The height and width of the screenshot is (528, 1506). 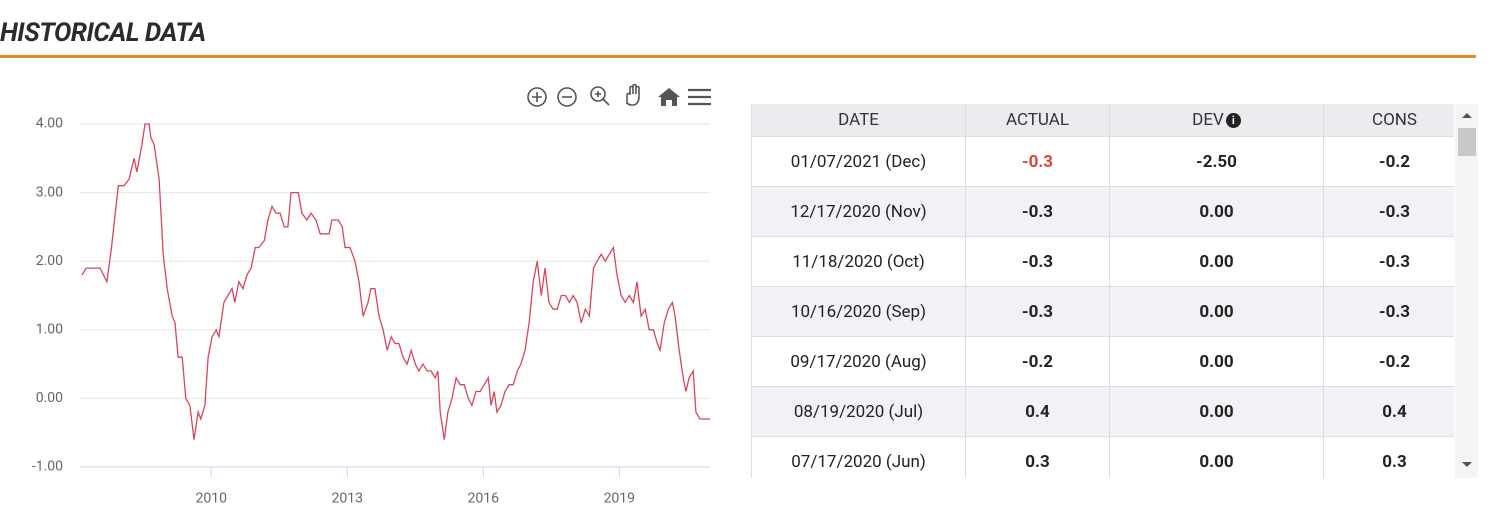 What do you see at coordinates (49, 124) in the screenshot?
I see `y-tick-label: 4.00` at bounding box center [49, 124].